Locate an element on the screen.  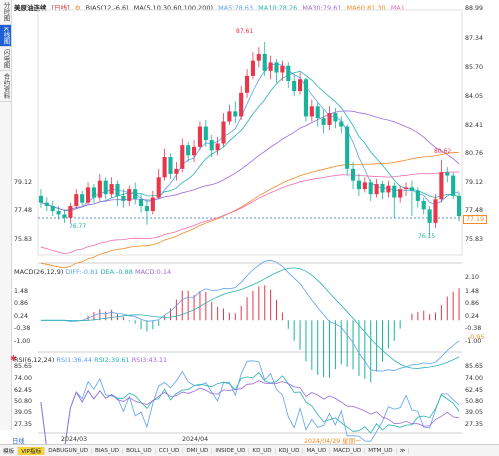
y-tick: 79.12 is located at coordinates (474, 182).